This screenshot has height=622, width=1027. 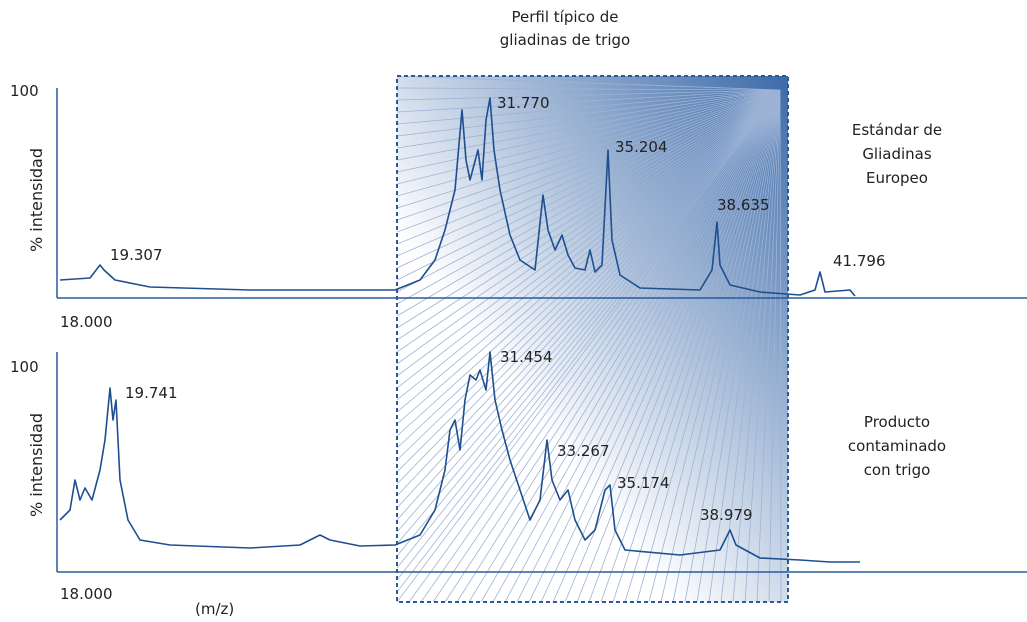 What do you see at coordinates (641, 147) in the screenshot?
I see `peak-label: 35.204` at bounding box center [641, 147].